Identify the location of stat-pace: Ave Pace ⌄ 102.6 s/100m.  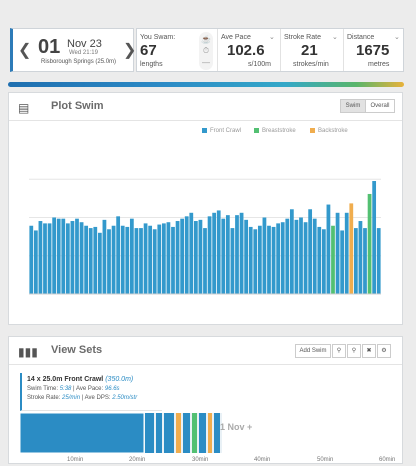
(248, 50).